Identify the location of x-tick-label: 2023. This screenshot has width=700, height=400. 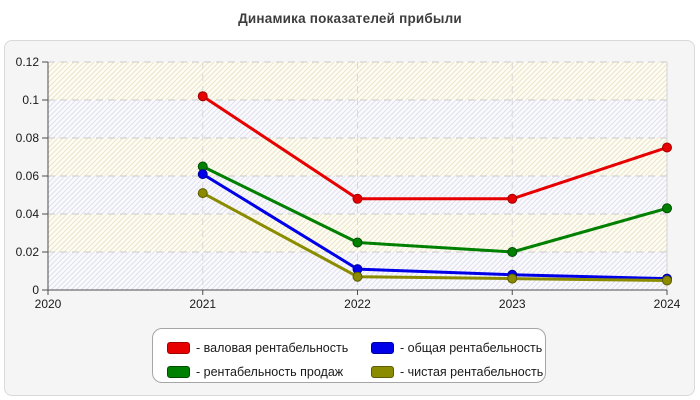
(512, 304).